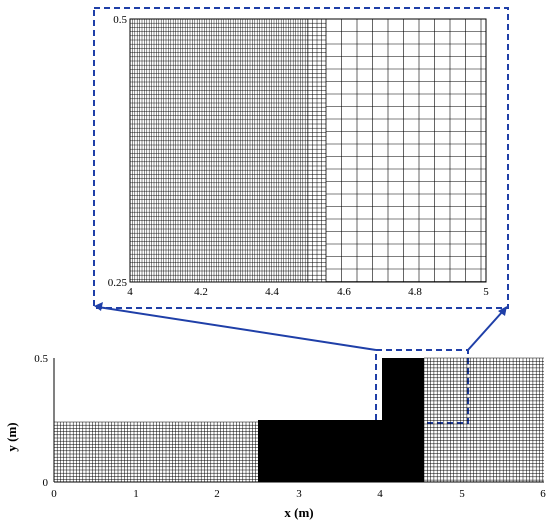 The width and height of the screenshot is (550, 529). I want to click on callout-arrow-right-icon, so click(502, 311).